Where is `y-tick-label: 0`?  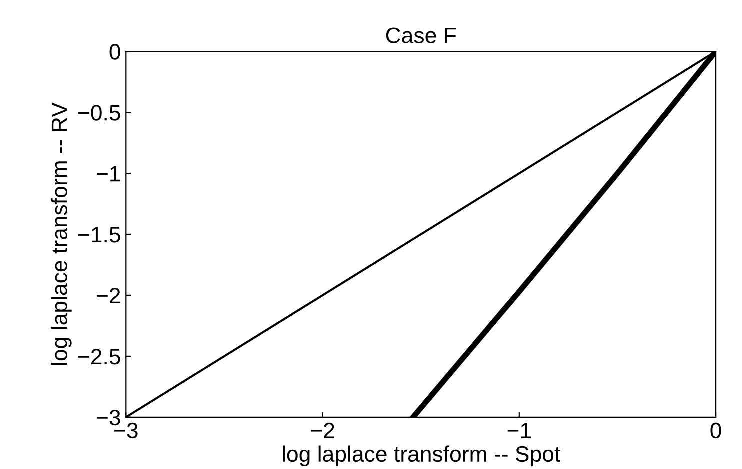
y-tick-label: 0 is located at coordinates (115, 52).